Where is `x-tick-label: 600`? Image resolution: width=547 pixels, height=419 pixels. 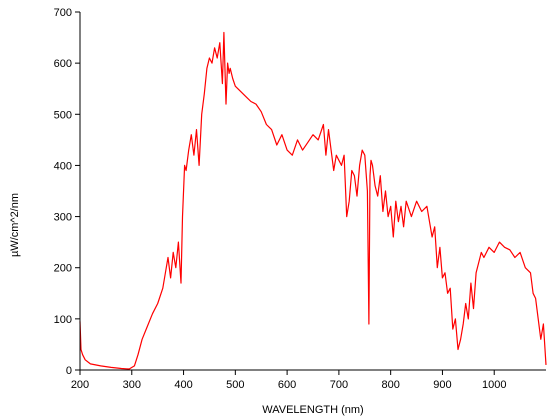 x-tick-label: 600 is located at coordinates (287, 385).